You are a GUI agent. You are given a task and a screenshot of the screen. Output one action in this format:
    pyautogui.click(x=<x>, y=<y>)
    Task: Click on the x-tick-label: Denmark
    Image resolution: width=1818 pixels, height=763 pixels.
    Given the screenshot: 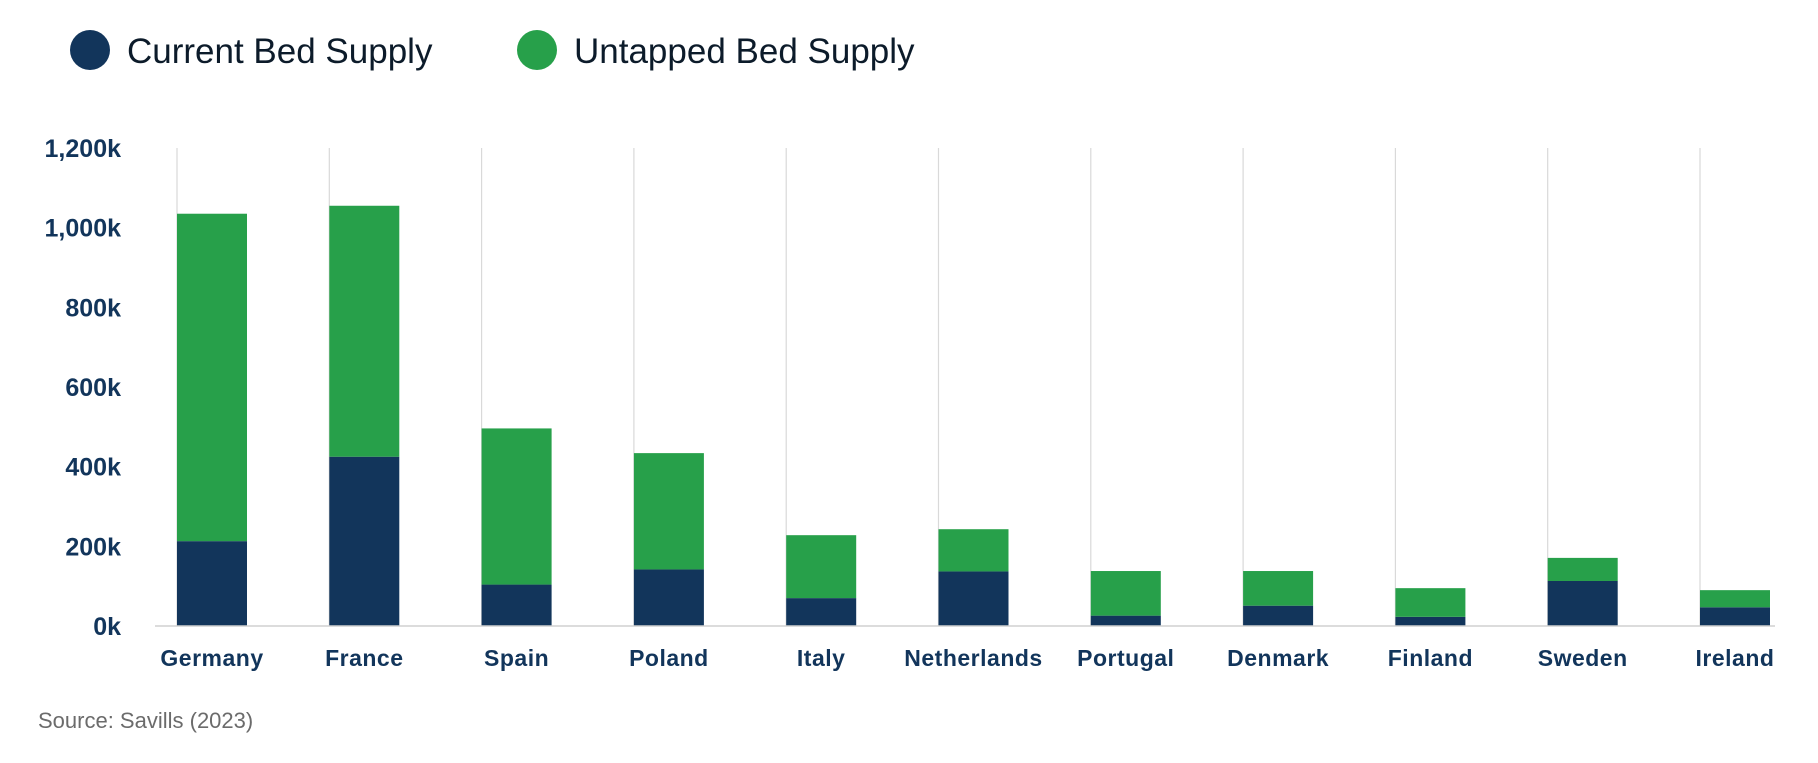 What is the action you would take?
    pyautogui.click(x=1278, y=658)
    